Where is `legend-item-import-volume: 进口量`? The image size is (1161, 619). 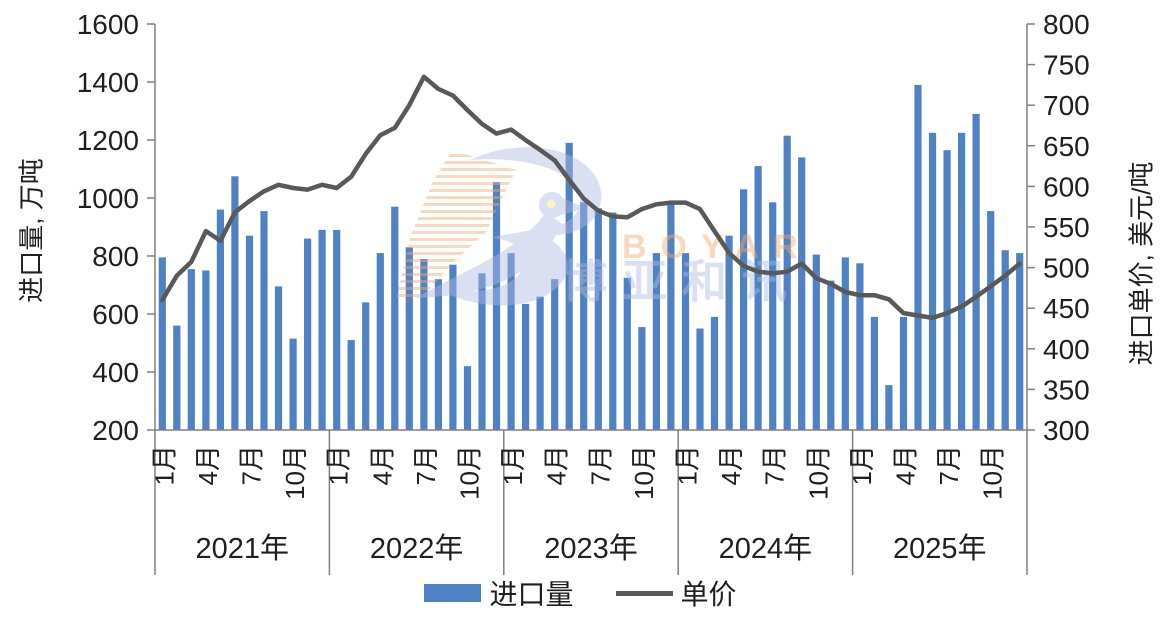 legend-item-import-volume: 进口量 is located at coordinates (499, 593).